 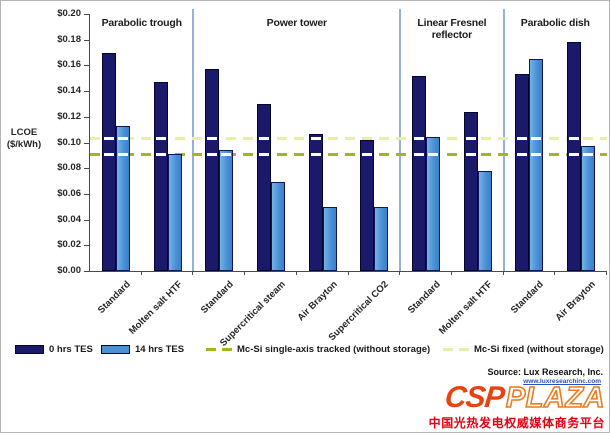 I want to click on legend-item: 14 hrs TES, so click(x=142, y=349).